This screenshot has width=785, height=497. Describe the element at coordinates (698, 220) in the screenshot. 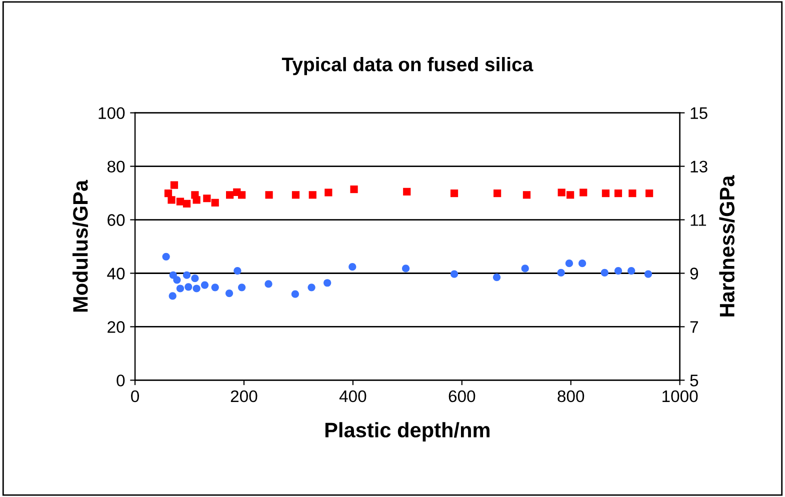

I see `y2-tick-label: 11` at that location.